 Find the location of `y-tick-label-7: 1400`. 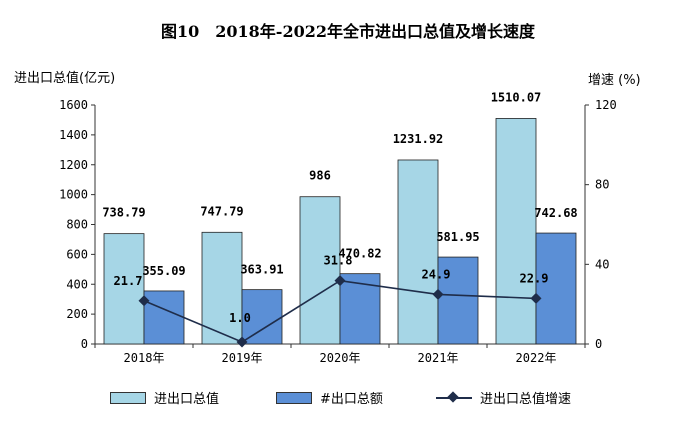

y-tick-label-7: 1400 is located at coordinates (73, 135).